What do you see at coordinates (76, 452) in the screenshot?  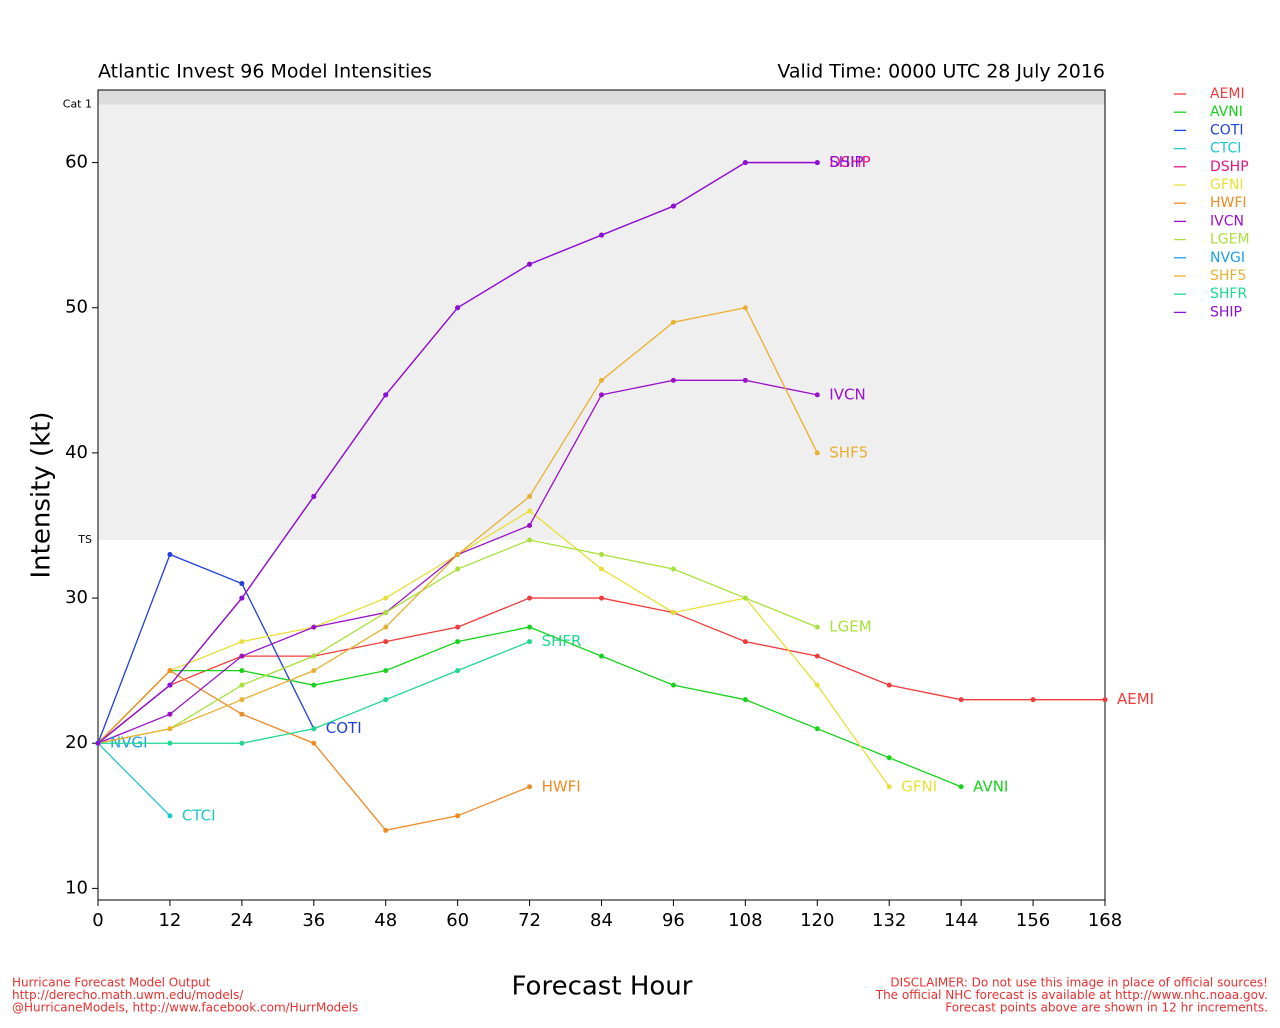 I see `y-tick-label: 40` at bounding box center [76, 452].